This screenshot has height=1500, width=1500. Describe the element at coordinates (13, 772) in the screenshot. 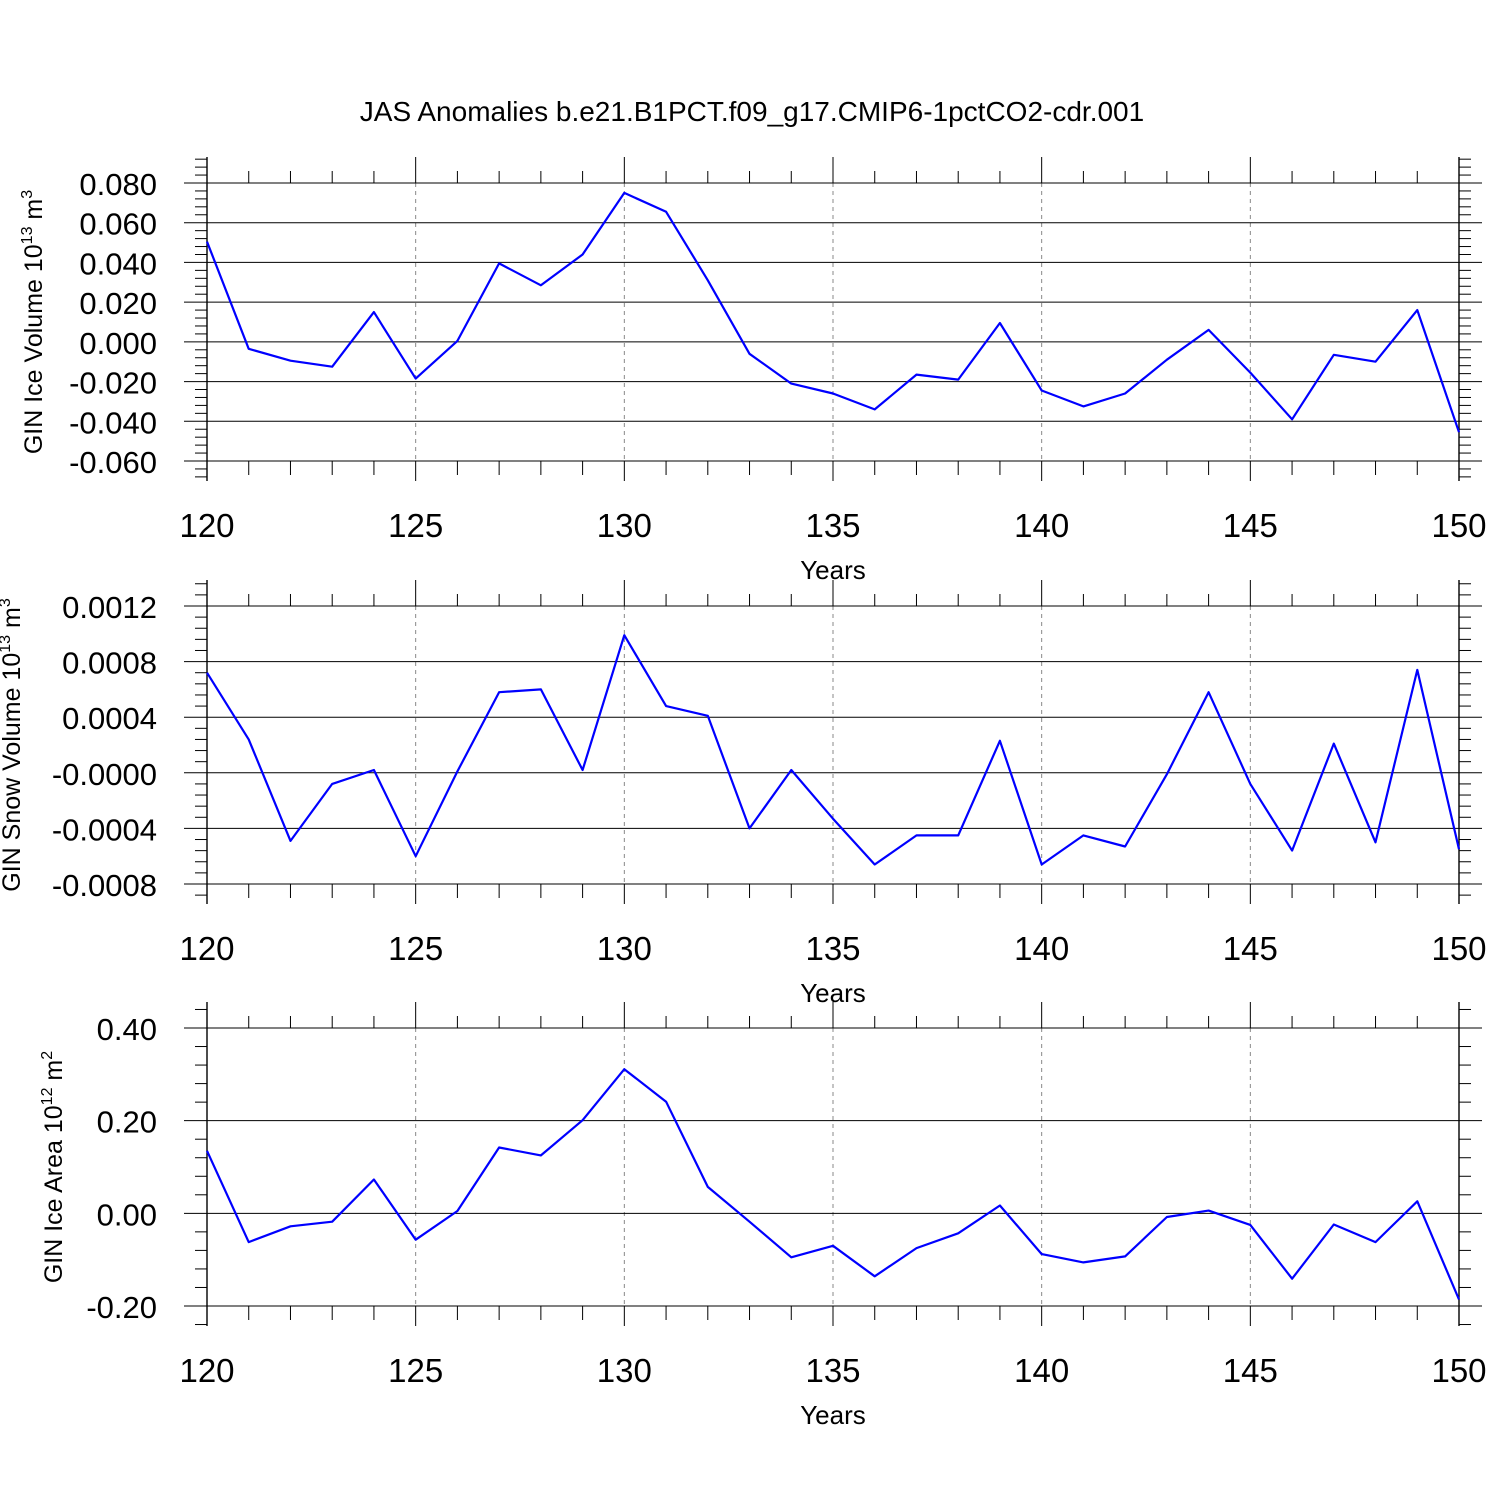

I see `y-axis-label-text: GIN Snow Volume 10` at that location.